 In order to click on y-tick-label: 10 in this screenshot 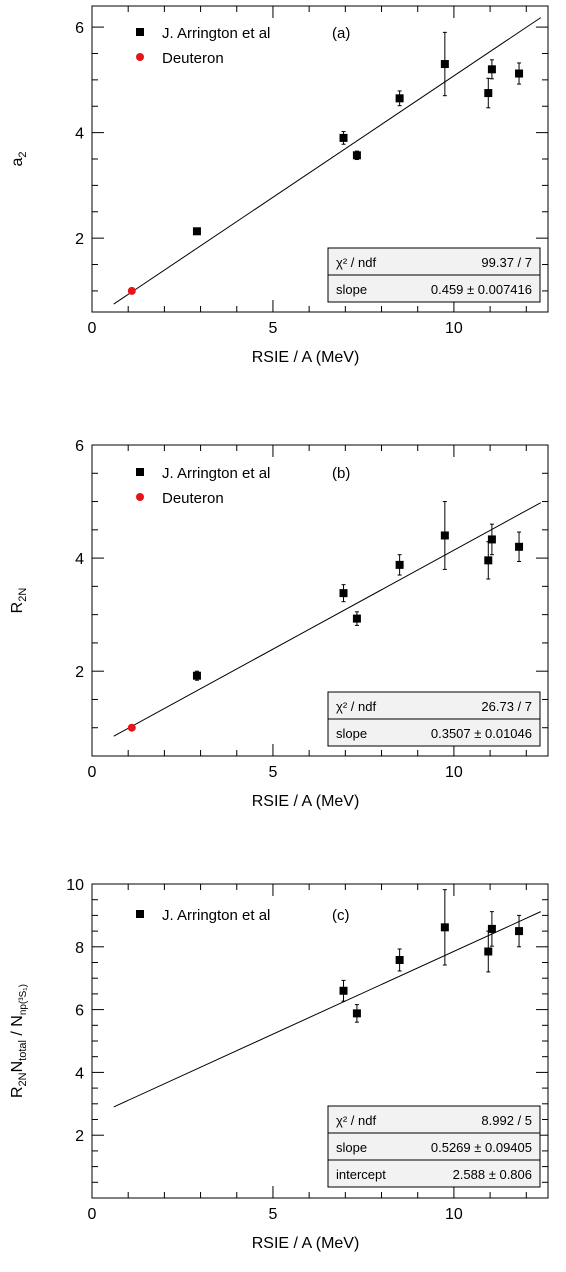, I will do `click(75, 885)`.